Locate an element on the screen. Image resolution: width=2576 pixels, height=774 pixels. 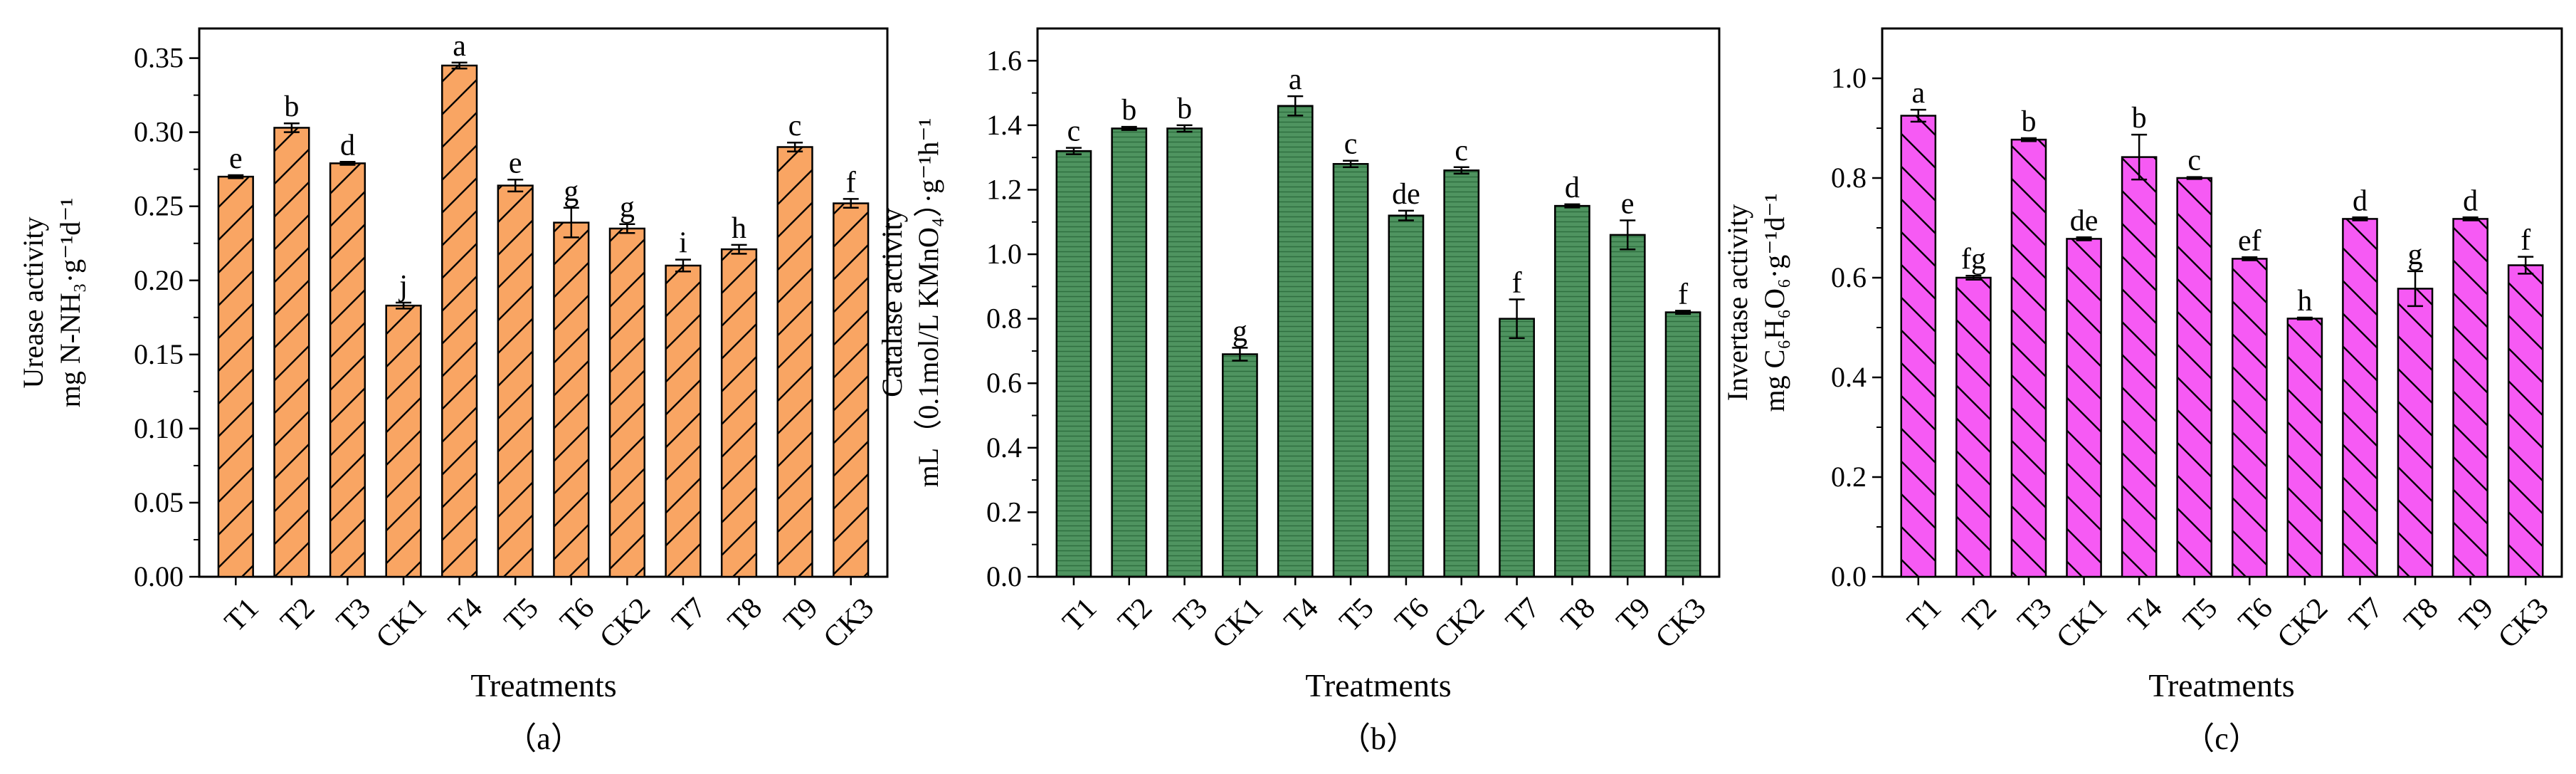
bar-hatch-b-ck1 is located at coordinates (1240, 465).